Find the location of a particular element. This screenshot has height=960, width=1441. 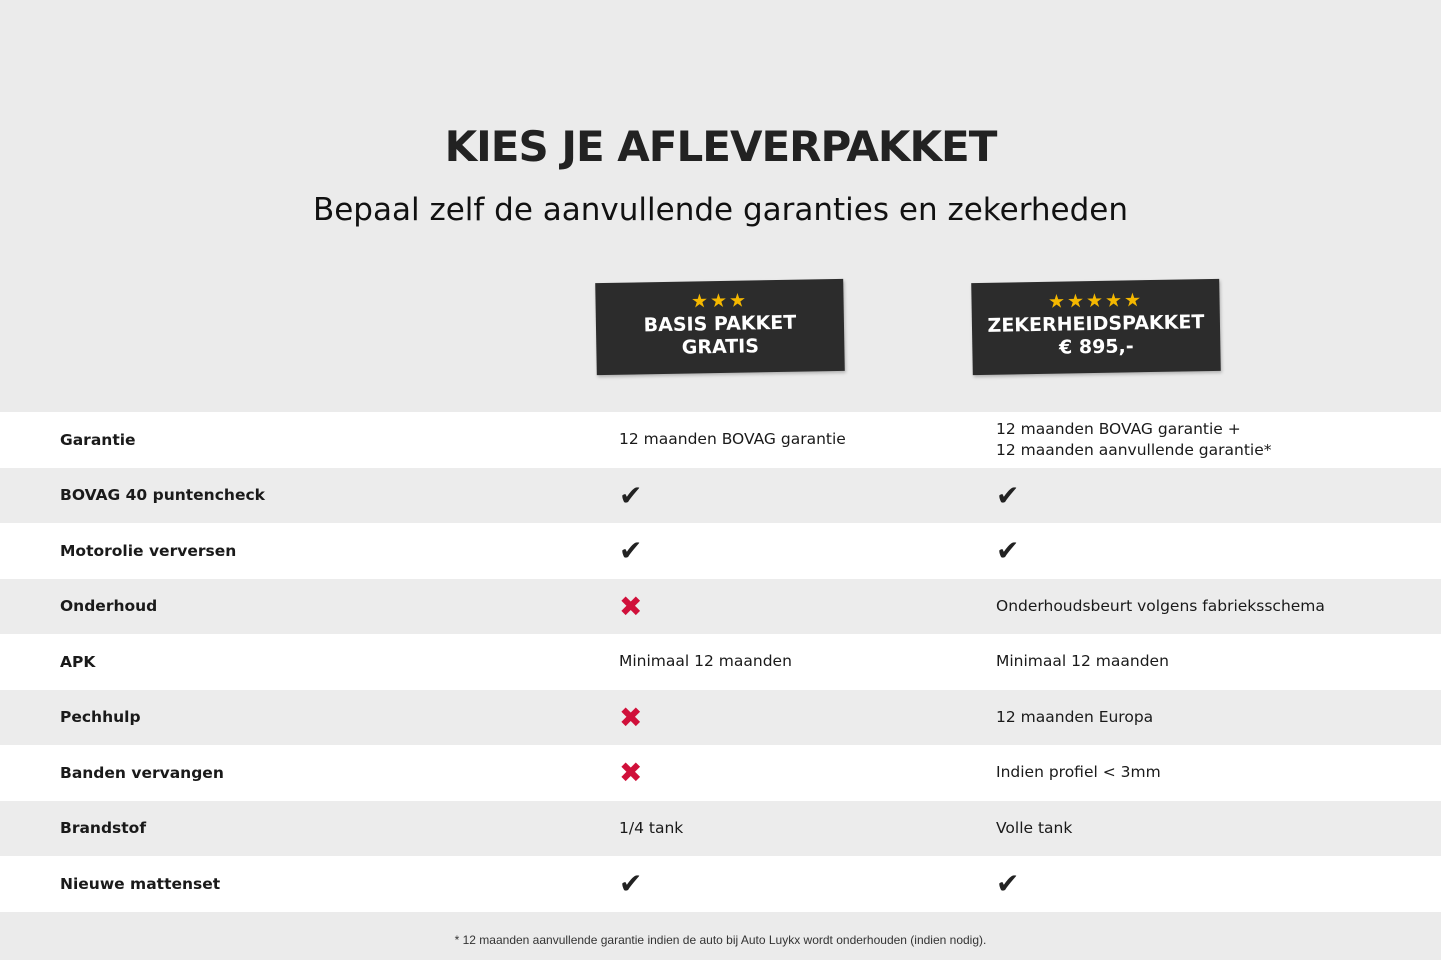

page-title: KIES JE AFLEVERPAKKET is located at coordinates (721, 146).